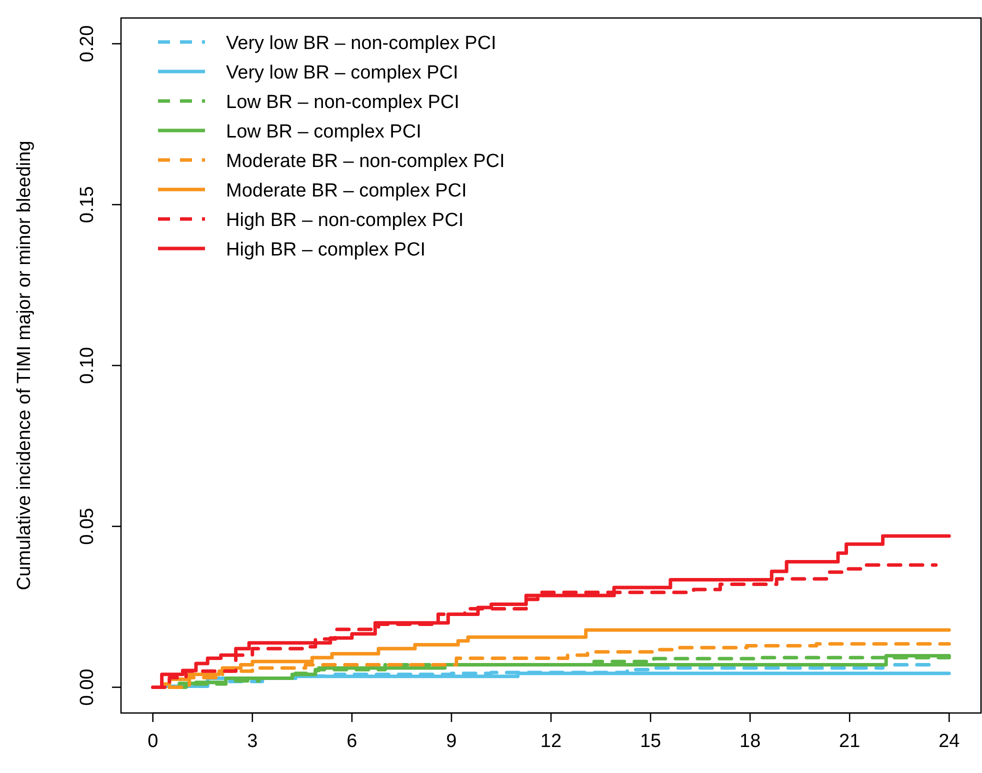  I want to click on x-tick-label: 6, so click(352, 741).